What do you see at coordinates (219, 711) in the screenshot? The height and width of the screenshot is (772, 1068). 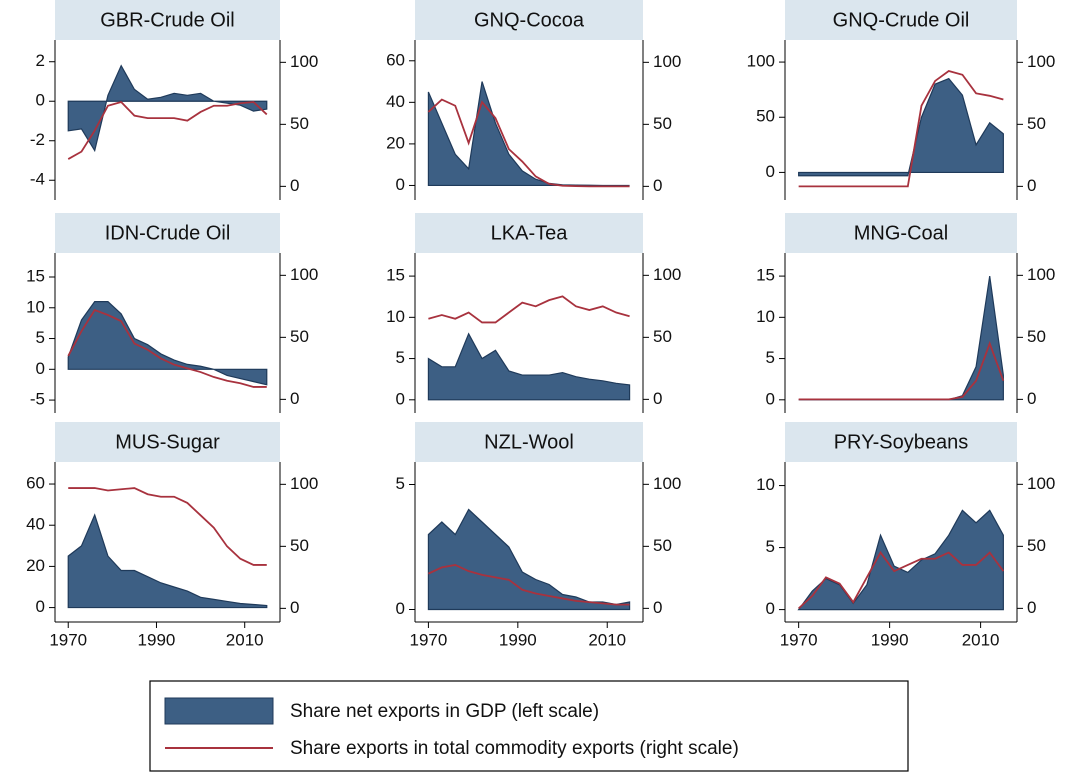 I see `legend-swatch` at bounding box center [219, 711].